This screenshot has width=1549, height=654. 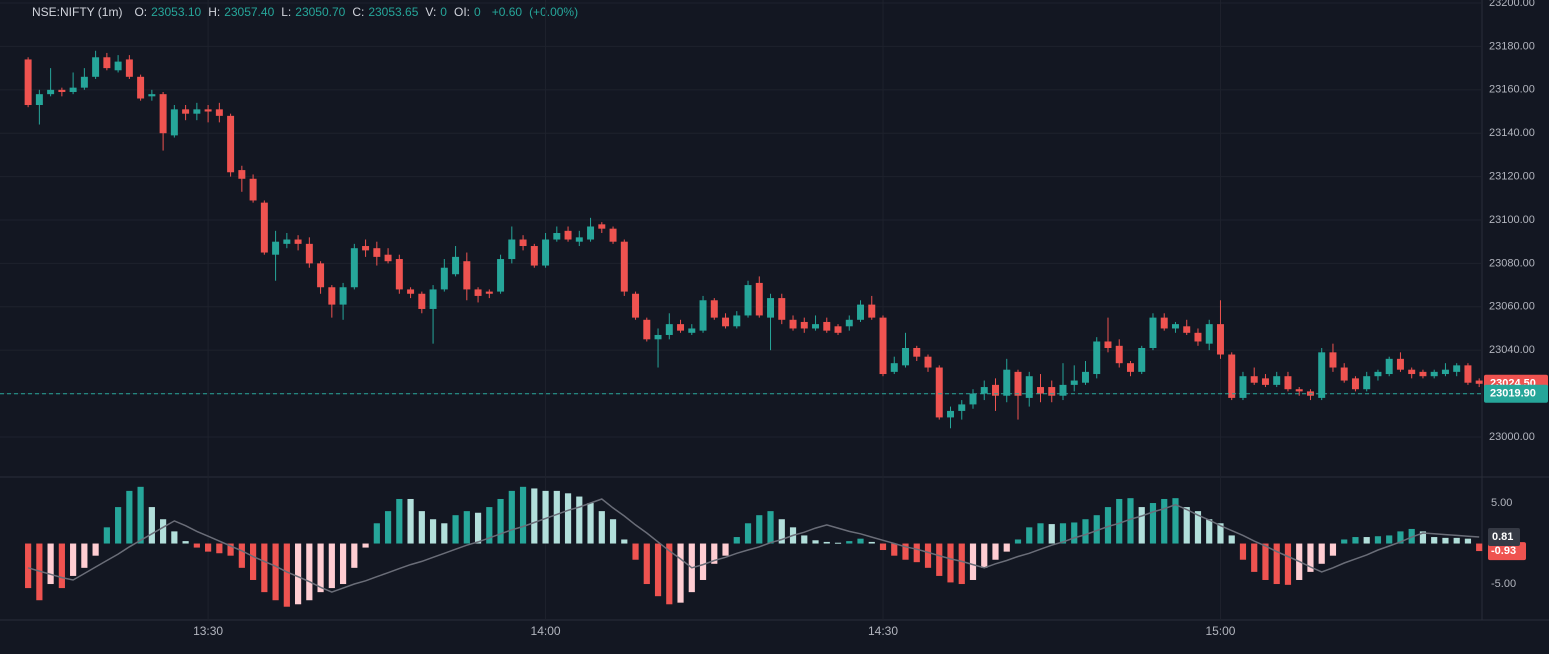 I want to click on y-tick-label: 23120.00, so click(x=1512, y=177).